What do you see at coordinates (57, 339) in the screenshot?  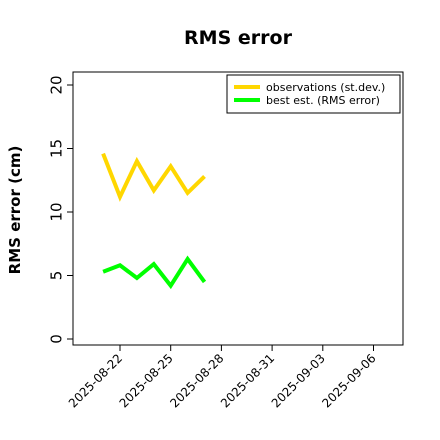 I see `y-tick-label: 0` at bounding box center [57, 339].